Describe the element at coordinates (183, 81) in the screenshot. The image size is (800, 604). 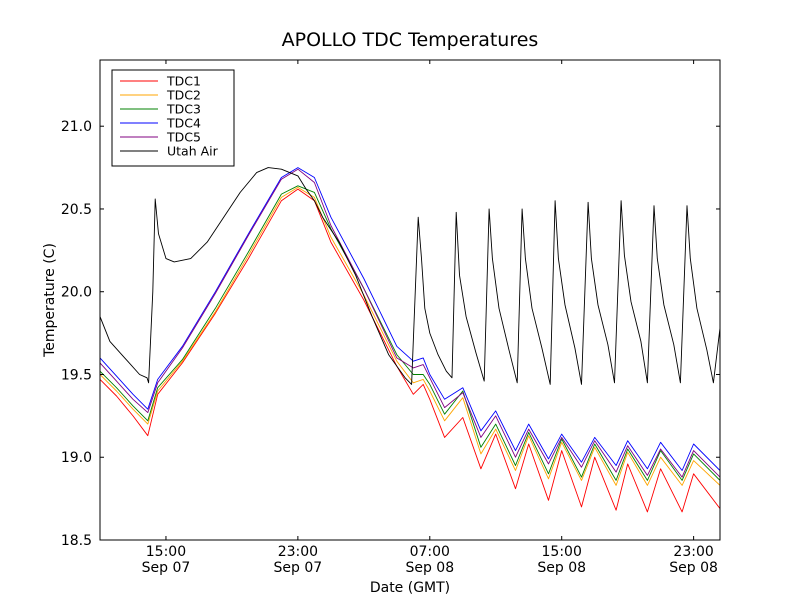
I see `legend-label-tdc1: TDC1` at that location.